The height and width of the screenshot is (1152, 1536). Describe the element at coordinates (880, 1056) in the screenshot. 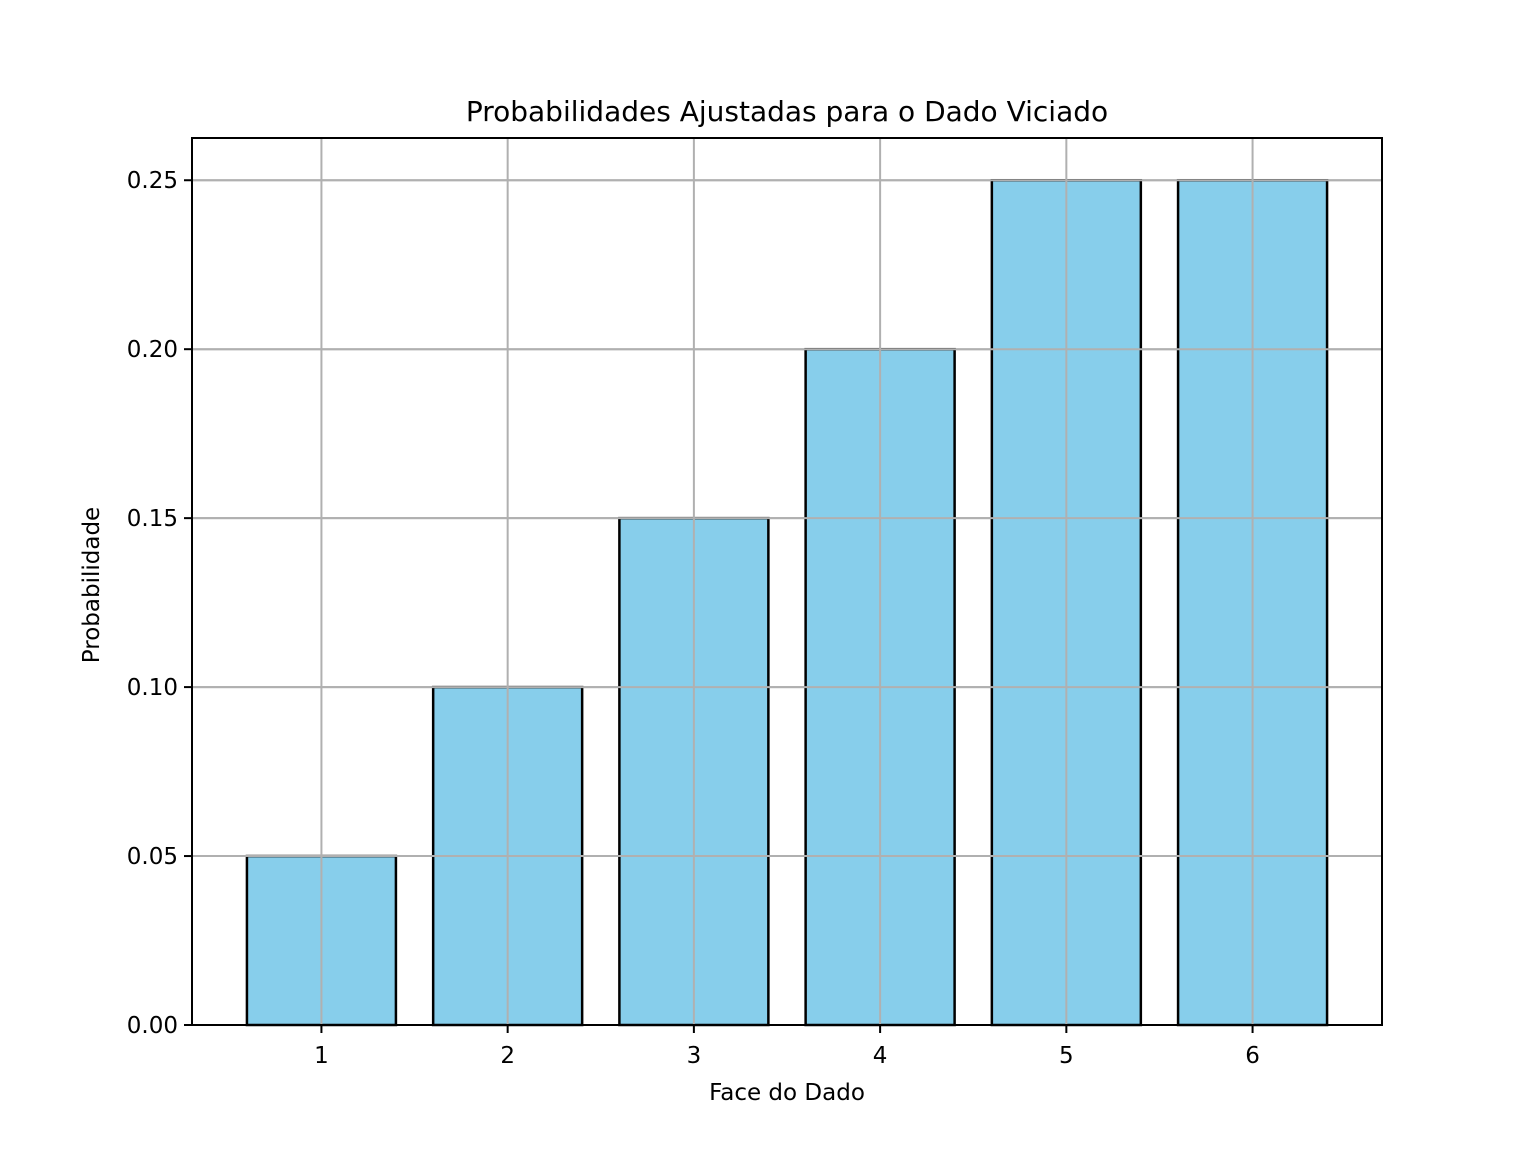

I see `x-tick-label: 4` at that location.